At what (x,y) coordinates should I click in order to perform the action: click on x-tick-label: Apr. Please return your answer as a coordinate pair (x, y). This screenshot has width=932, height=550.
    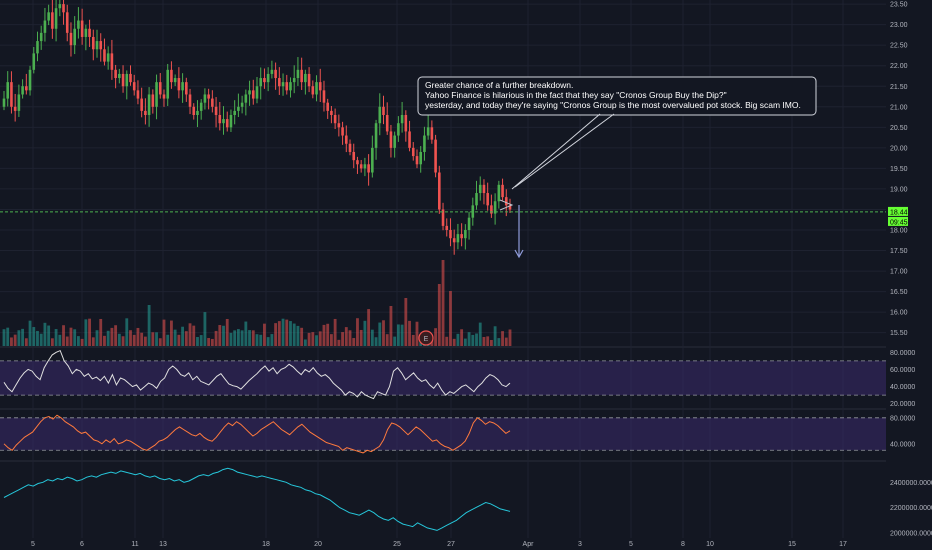
    Looking at the image, I should click on (529, 544).